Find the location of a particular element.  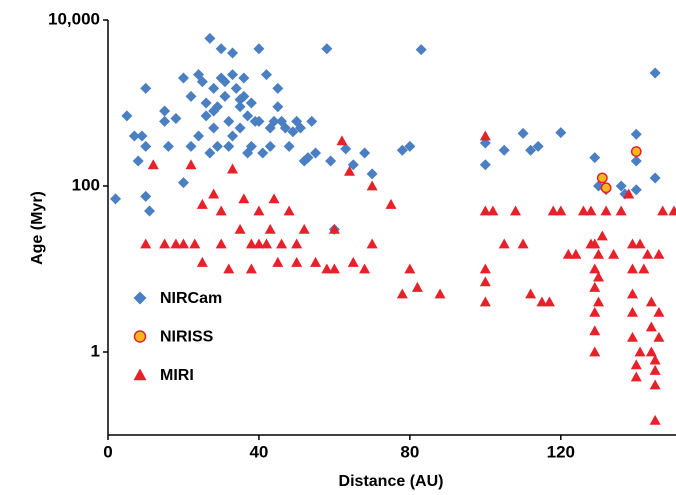

legend-label: MIRI is located at coordinates (177, 375).